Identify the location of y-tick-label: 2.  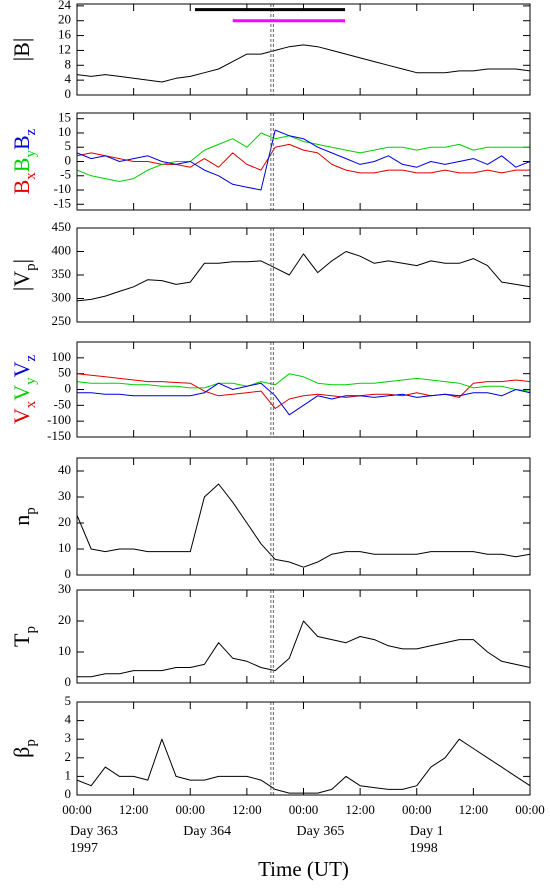
(68, 756).